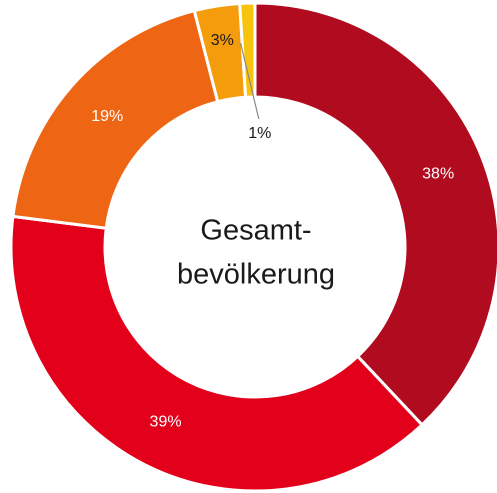 Image resolution: width=497 pixels, height=493 pixels. What do you see at coordinates (250, 81) in the screenshot?
I see `leader-line` at bounding box center [250, 81].